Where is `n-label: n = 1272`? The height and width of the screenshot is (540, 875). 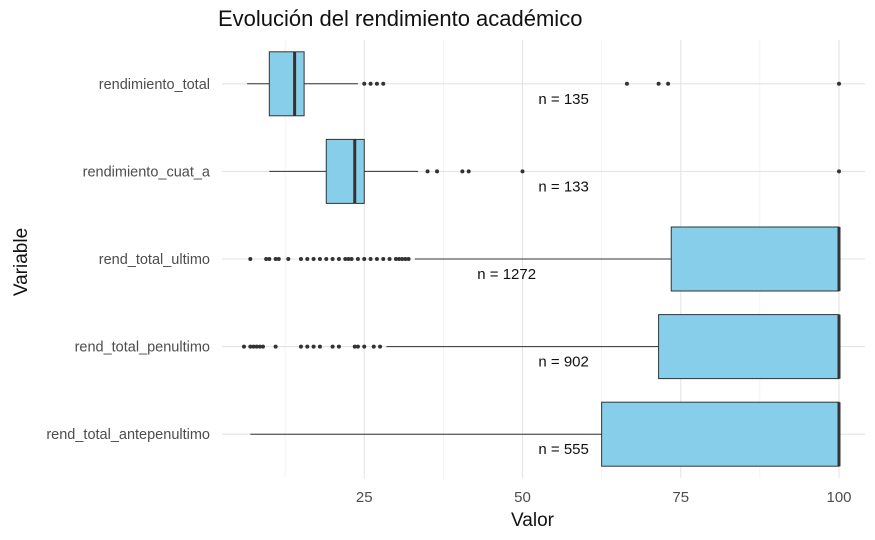 n-label: n = 1272 is located at coordinates (506, 274).